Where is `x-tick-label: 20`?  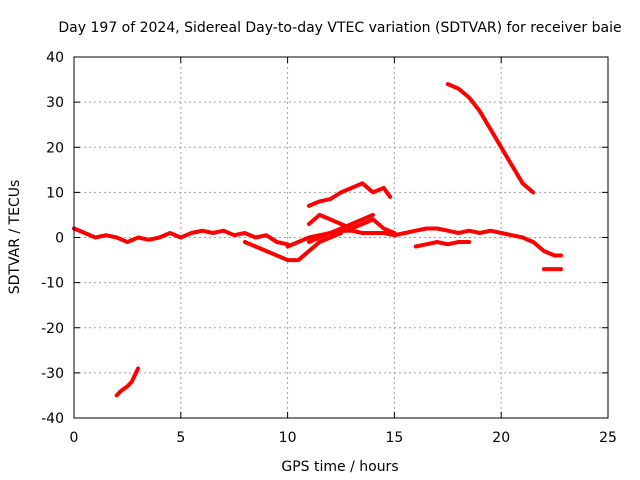 x-tick-label: 20 is located at coordinates (501, 438).